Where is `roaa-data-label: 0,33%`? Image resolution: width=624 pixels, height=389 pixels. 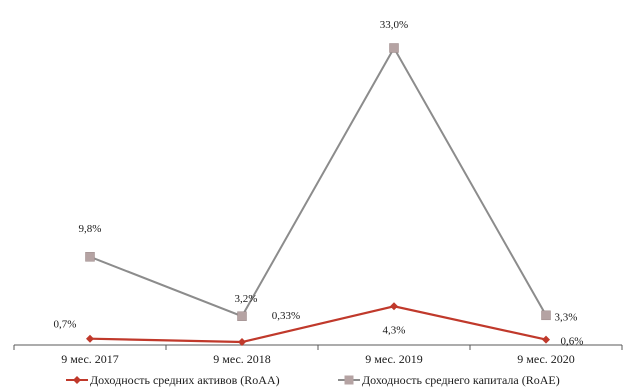
roaa-data-label: 0,33% is located at coordinates (286, 316).